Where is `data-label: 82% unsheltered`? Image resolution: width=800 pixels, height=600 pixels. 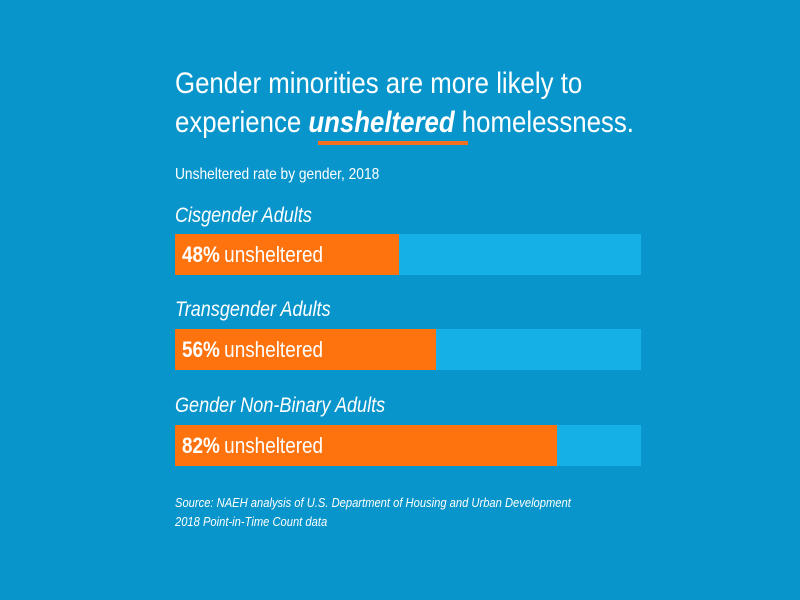
data-label: 82% unsheltered is located at coordinates (252, 446).